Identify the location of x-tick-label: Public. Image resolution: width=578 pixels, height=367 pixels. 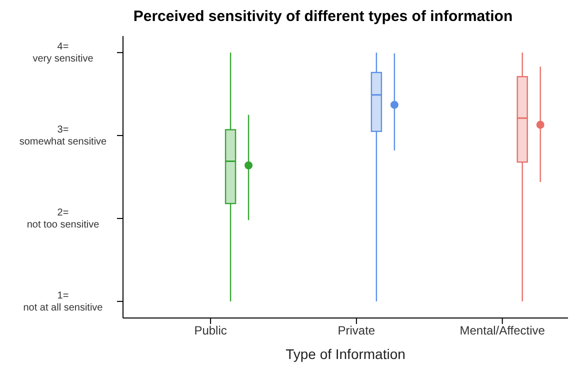
(210, 331).